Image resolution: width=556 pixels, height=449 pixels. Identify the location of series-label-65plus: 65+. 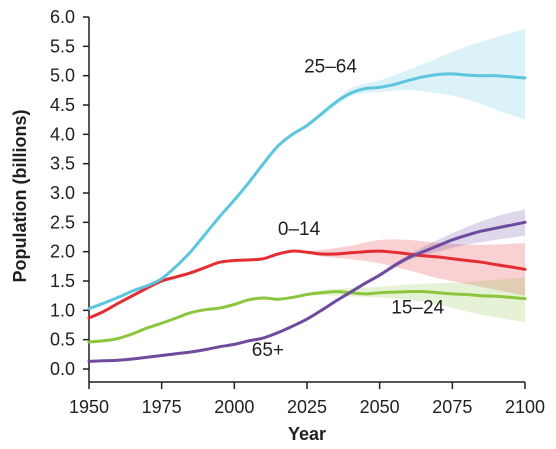
(268, 350).